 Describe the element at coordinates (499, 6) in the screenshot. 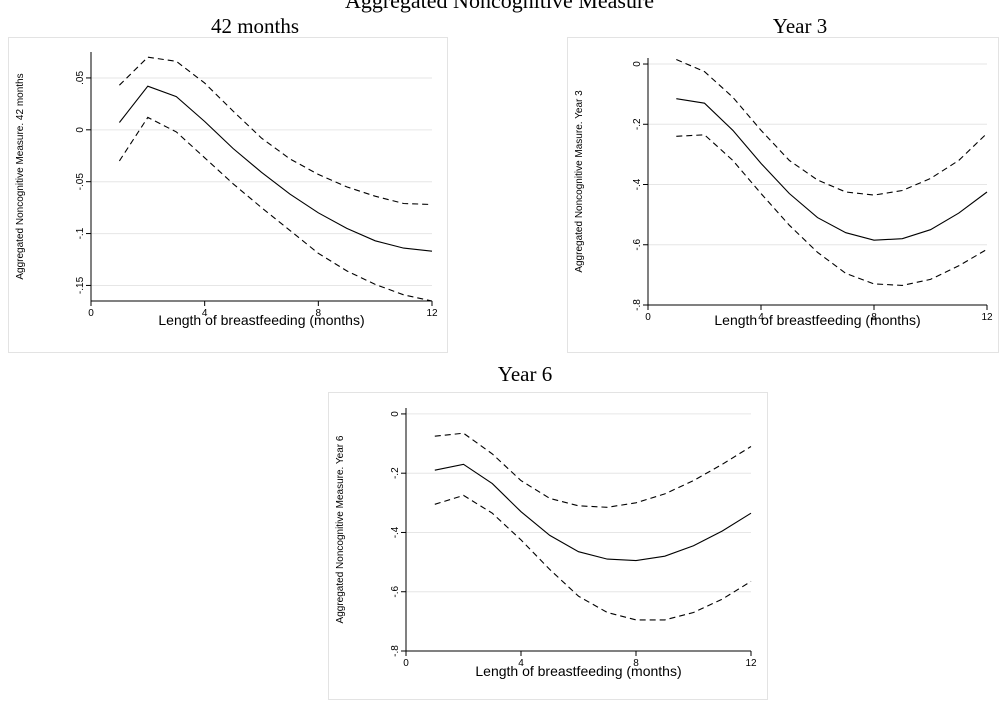

I see `figure-main-title: Aggregated Noncognitive Measure` at that location.